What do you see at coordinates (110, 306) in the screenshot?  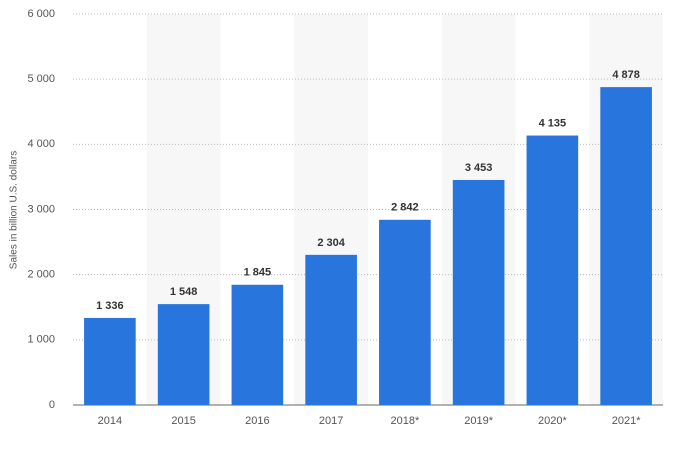 I see `value-label: 1 336` at bounding box center [110, 306].